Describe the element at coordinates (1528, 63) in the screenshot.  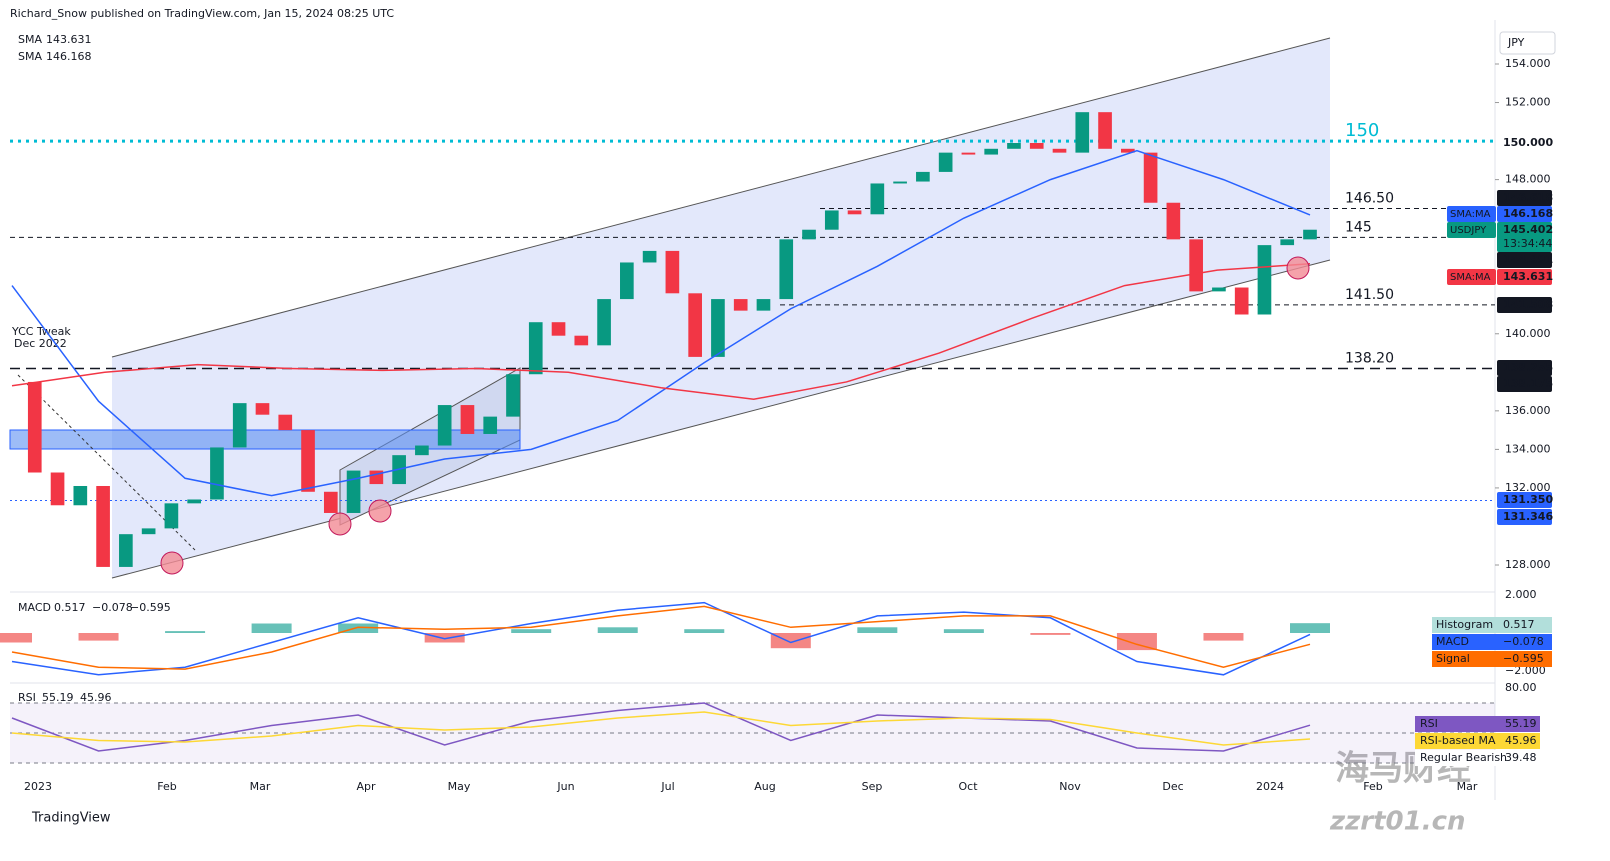
I see `y-tick-label: 154.000` at that location.